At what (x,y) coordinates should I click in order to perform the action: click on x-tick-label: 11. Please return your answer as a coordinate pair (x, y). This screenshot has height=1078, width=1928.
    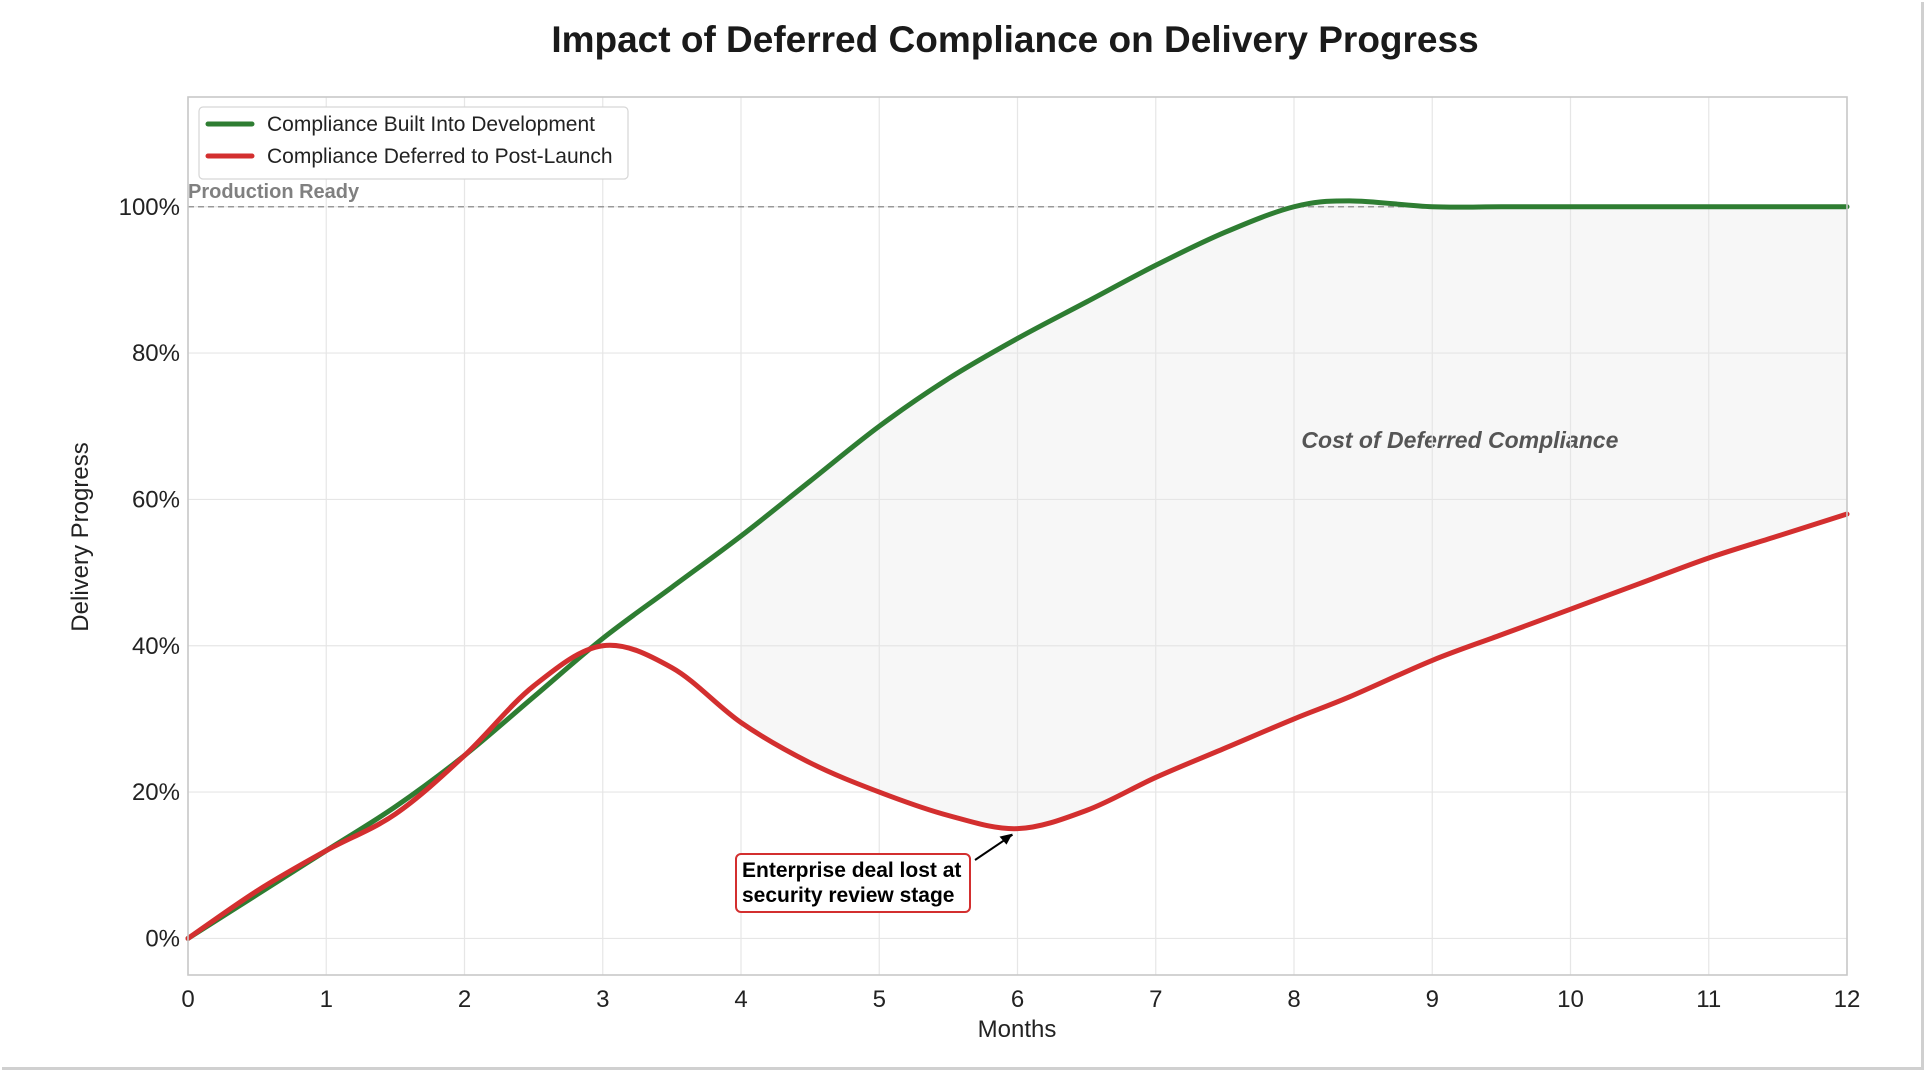
    Looking at the image, I should click on (1708, 999).